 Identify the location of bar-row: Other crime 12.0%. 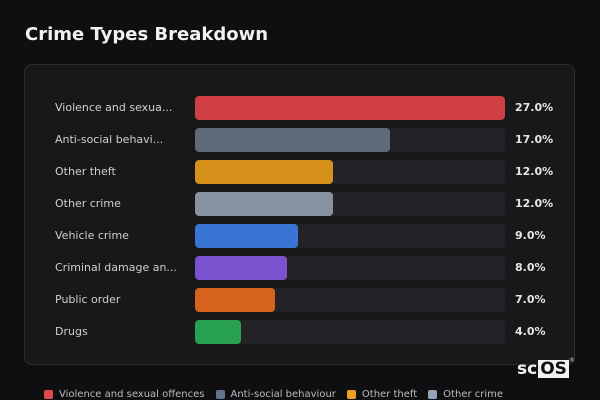
(300, 204).